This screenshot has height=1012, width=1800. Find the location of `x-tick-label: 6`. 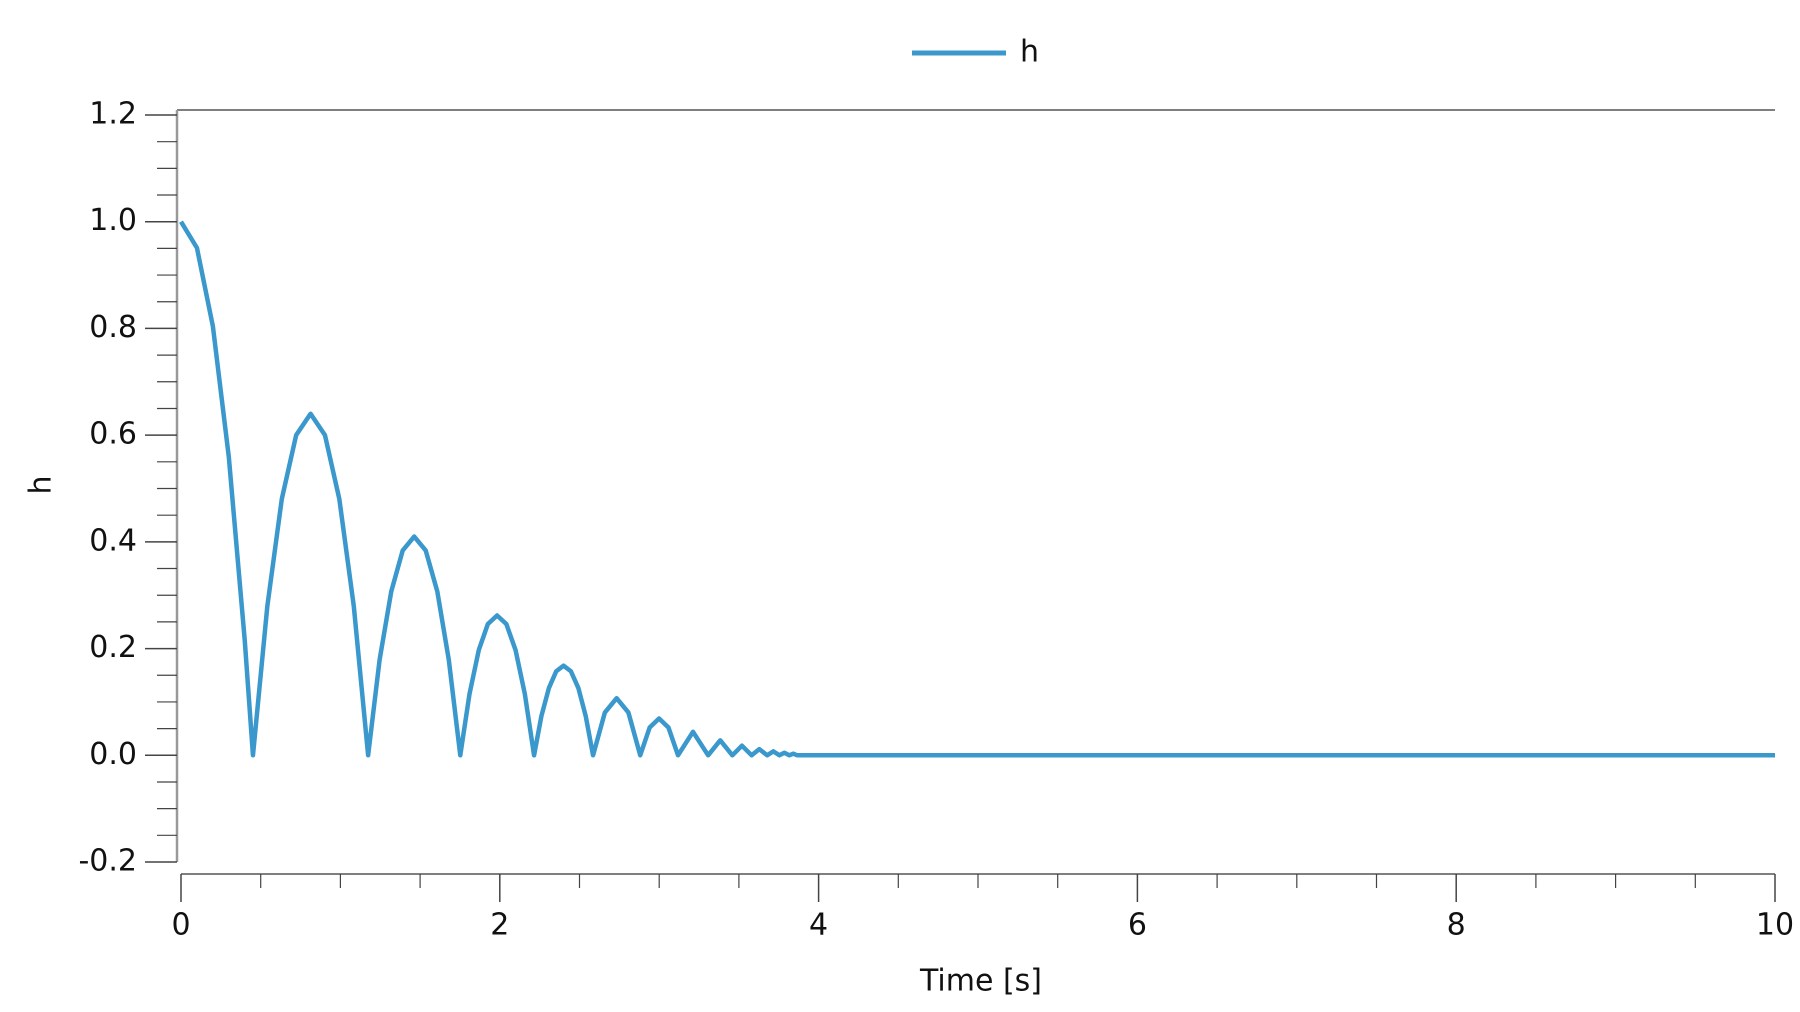

x-tick-label: 6 is located at coordinates (1137, 925).